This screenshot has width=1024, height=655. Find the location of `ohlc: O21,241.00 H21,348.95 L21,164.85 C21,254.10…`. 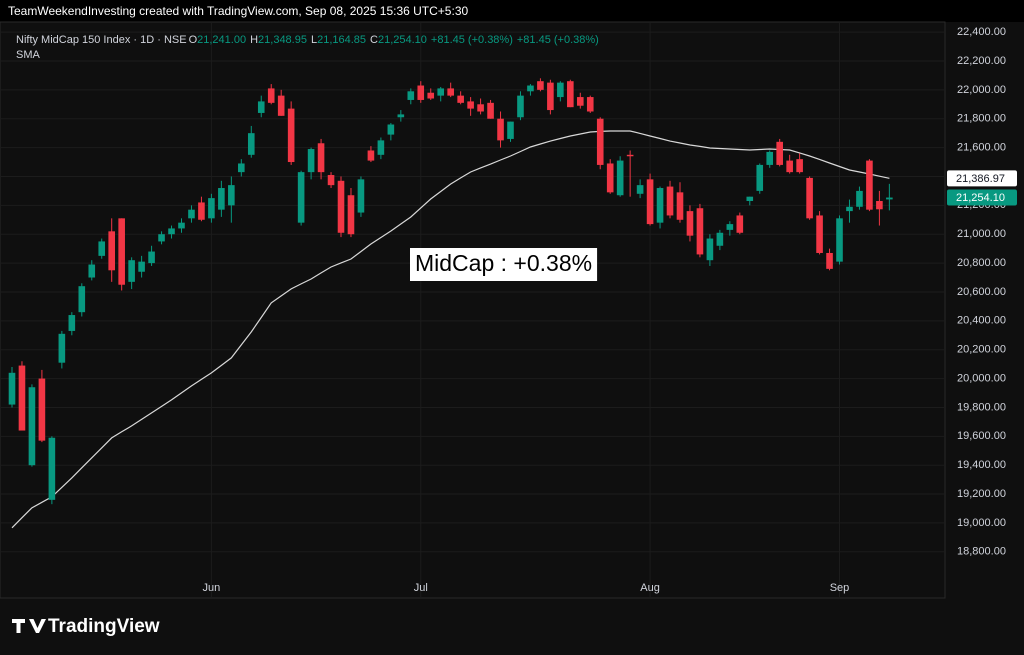

ohlc: O21,241.00 H21,348.95 L21,164.85 C21,254.10… is located at coordinates (393, 40).